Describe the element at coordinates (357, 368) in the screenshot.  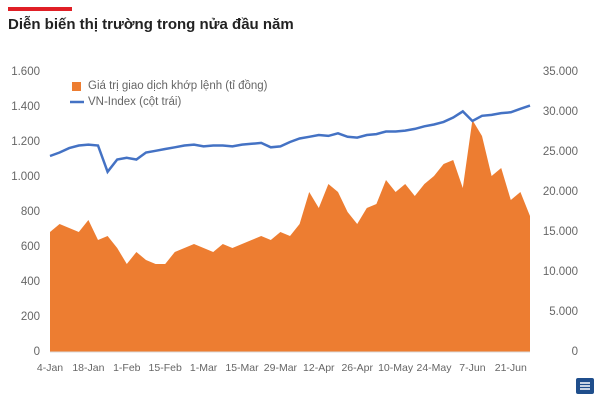
I see `x-tick-label: 26-Apr` at that location.